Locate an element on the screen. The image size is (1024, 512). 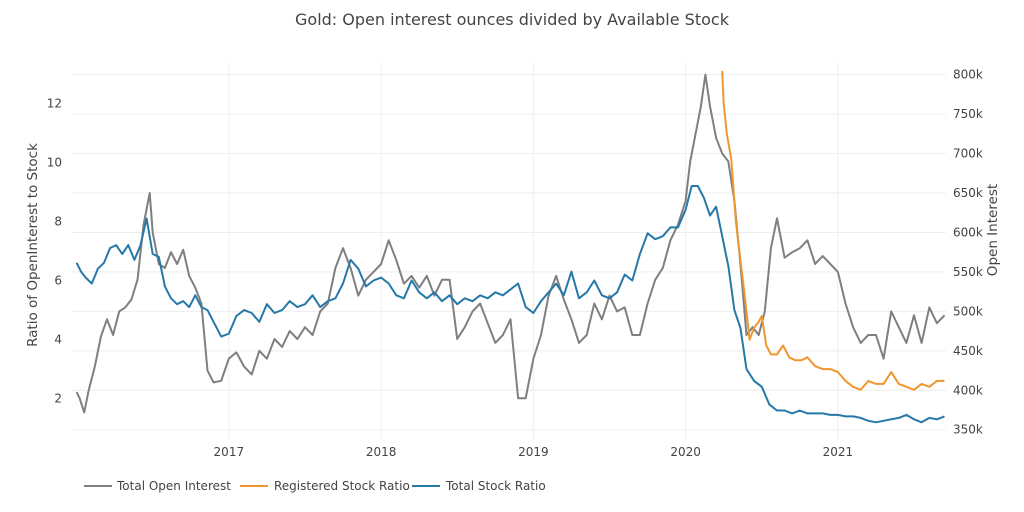
y-tick-label: 8 is located at coordinates (58, 221).